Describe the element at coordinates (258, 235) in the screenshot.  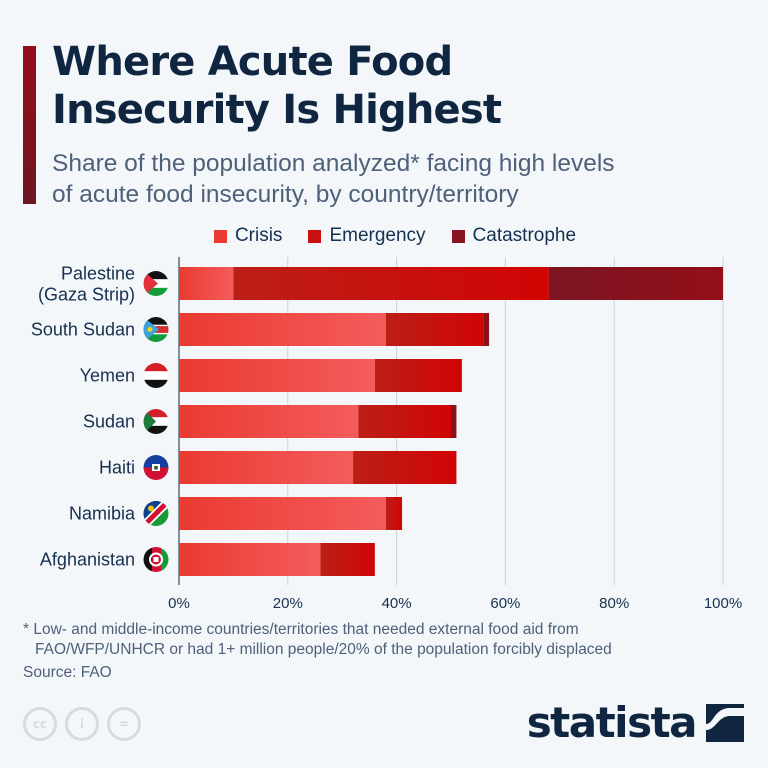
I see `legend-label-crisis: Crisis` at that location.